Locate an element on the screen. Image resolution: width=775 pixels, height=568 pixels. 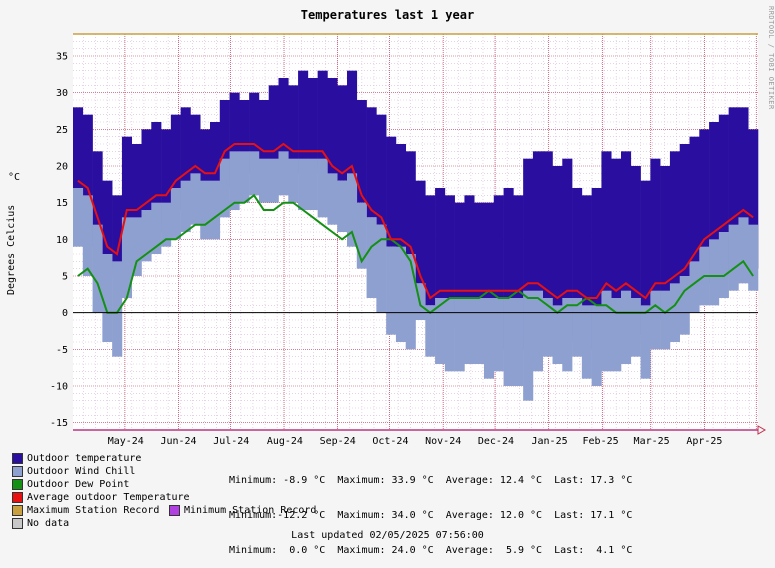
x-tick-label: Mar-25 is located at coordinates (652, 441).